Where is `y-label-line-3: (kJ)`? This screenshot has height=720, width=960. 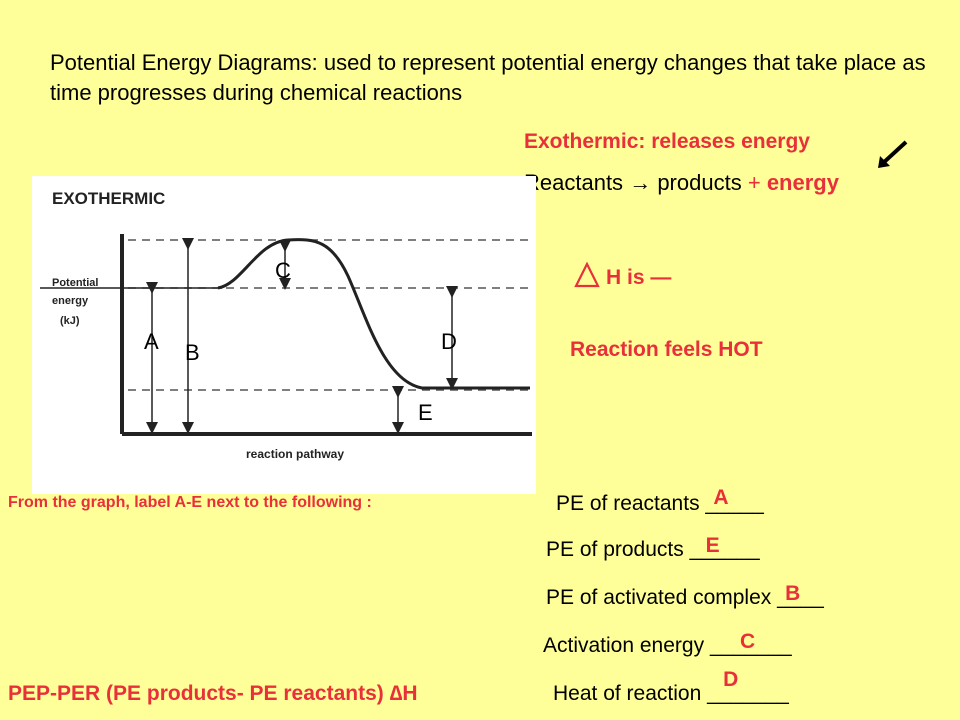 y-label-line-3: (kJ) is located at coordinates (70, 321).